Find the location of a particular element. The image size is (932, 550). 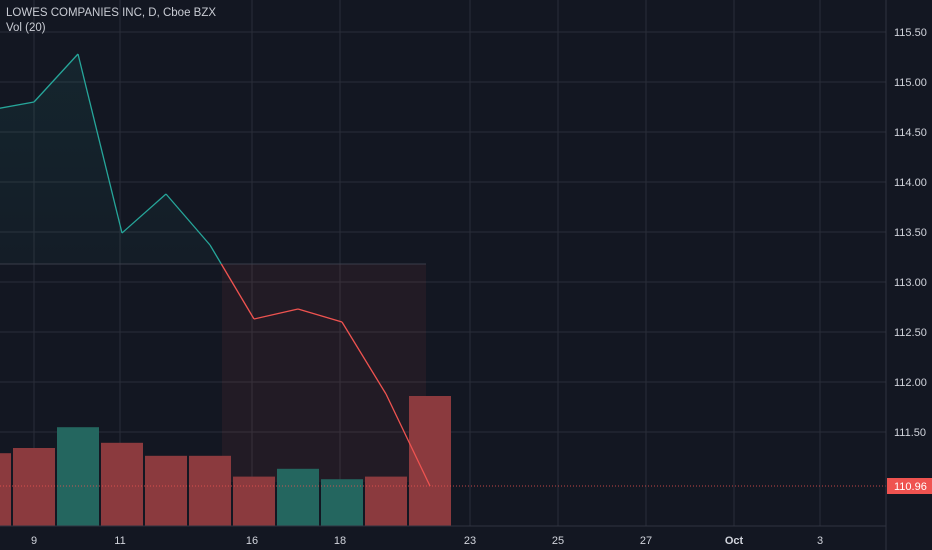

time-tick-label: 25 is located at coordinates (558, 541).